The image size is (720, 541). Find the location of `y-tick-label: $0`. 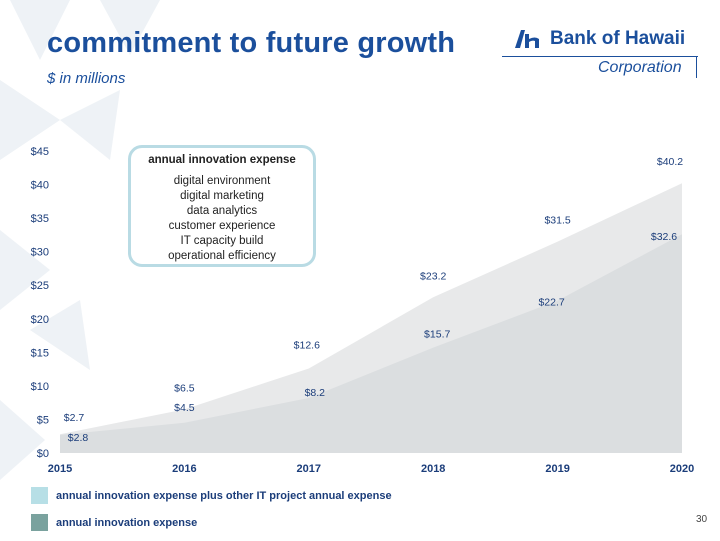

y-tick-label: $0 is located at coordinates (43, 454).